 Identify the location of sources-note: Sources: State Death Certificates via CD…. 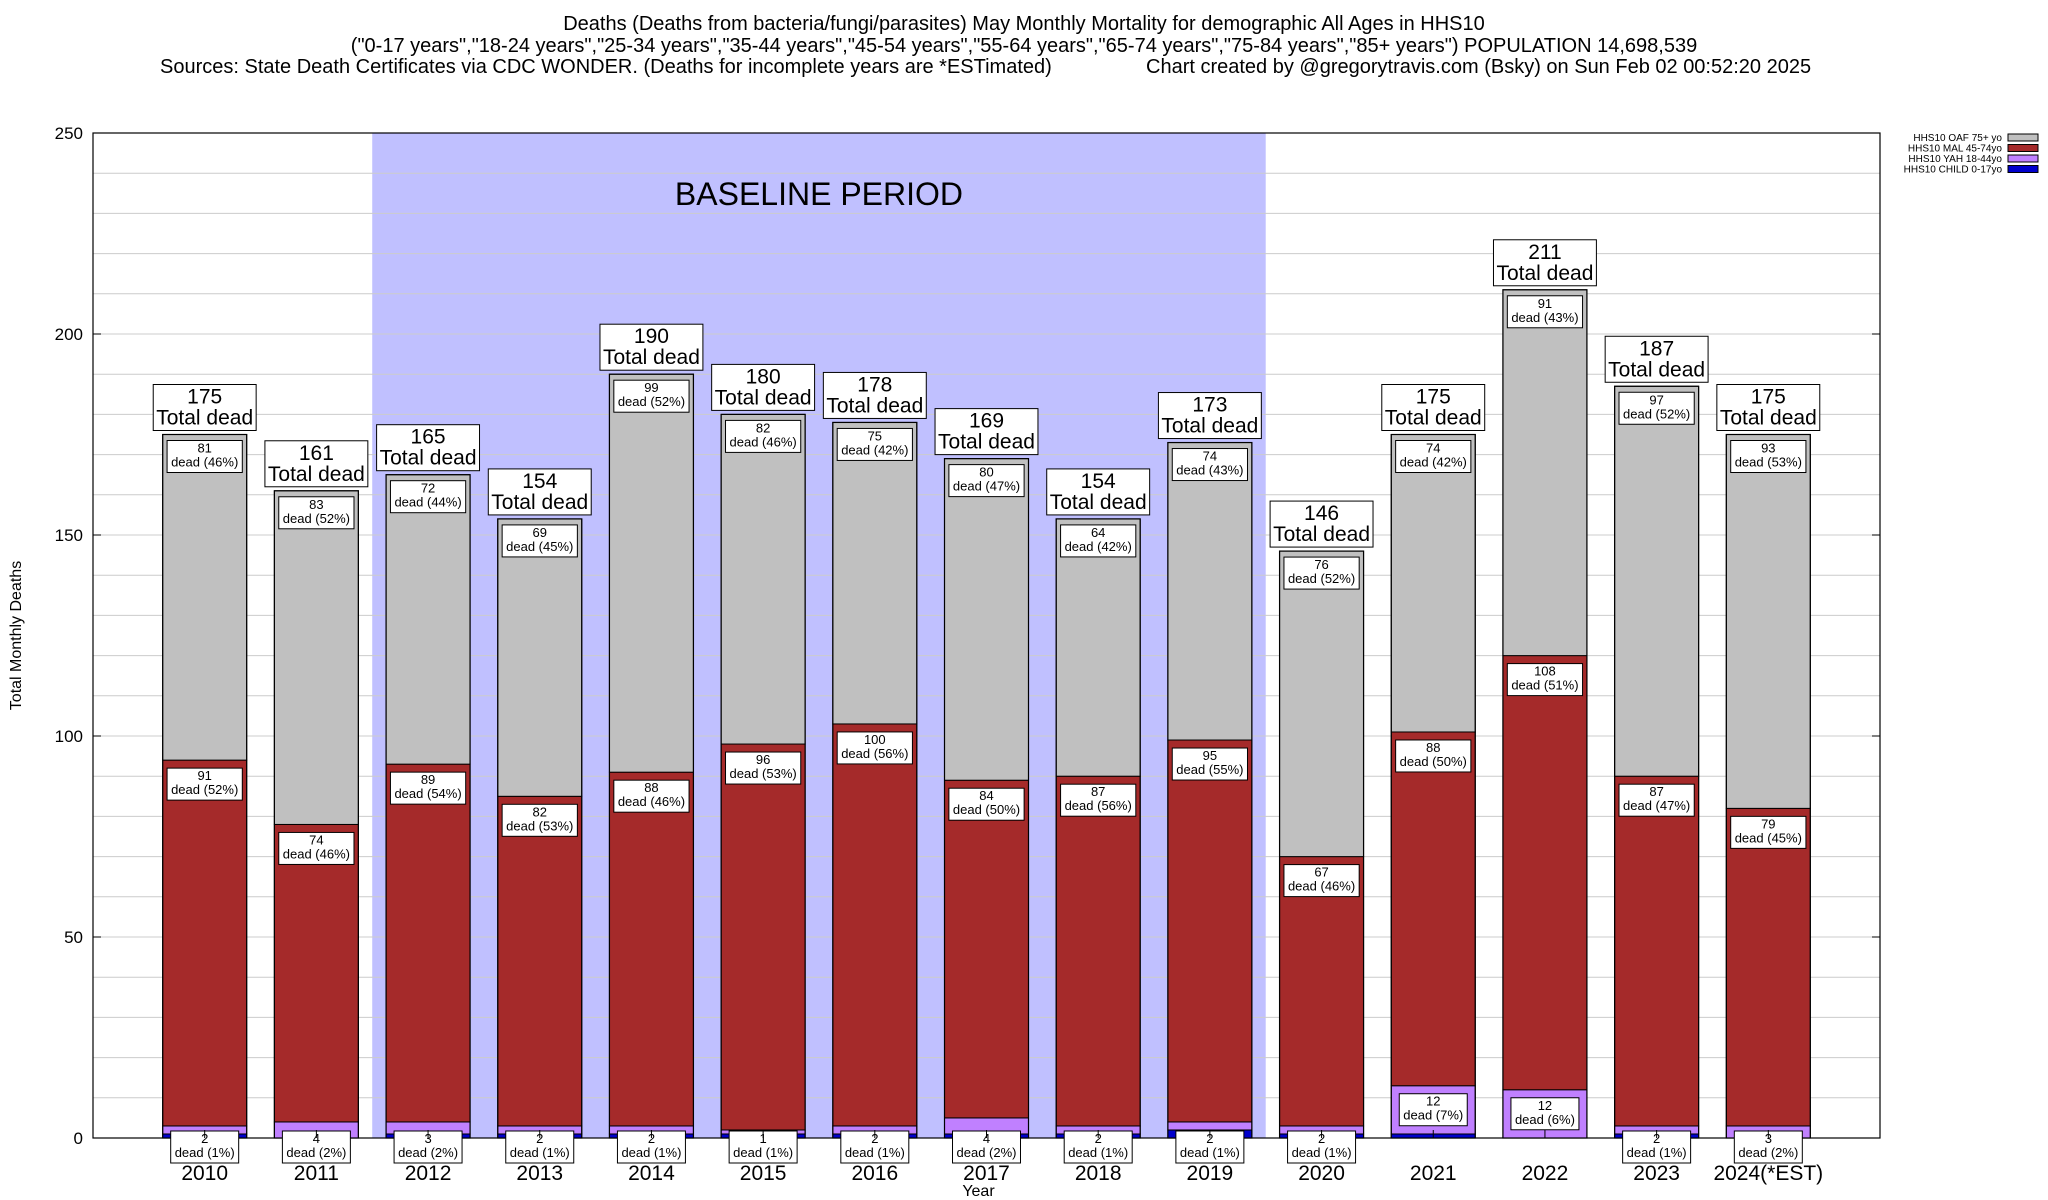
(606, 67).